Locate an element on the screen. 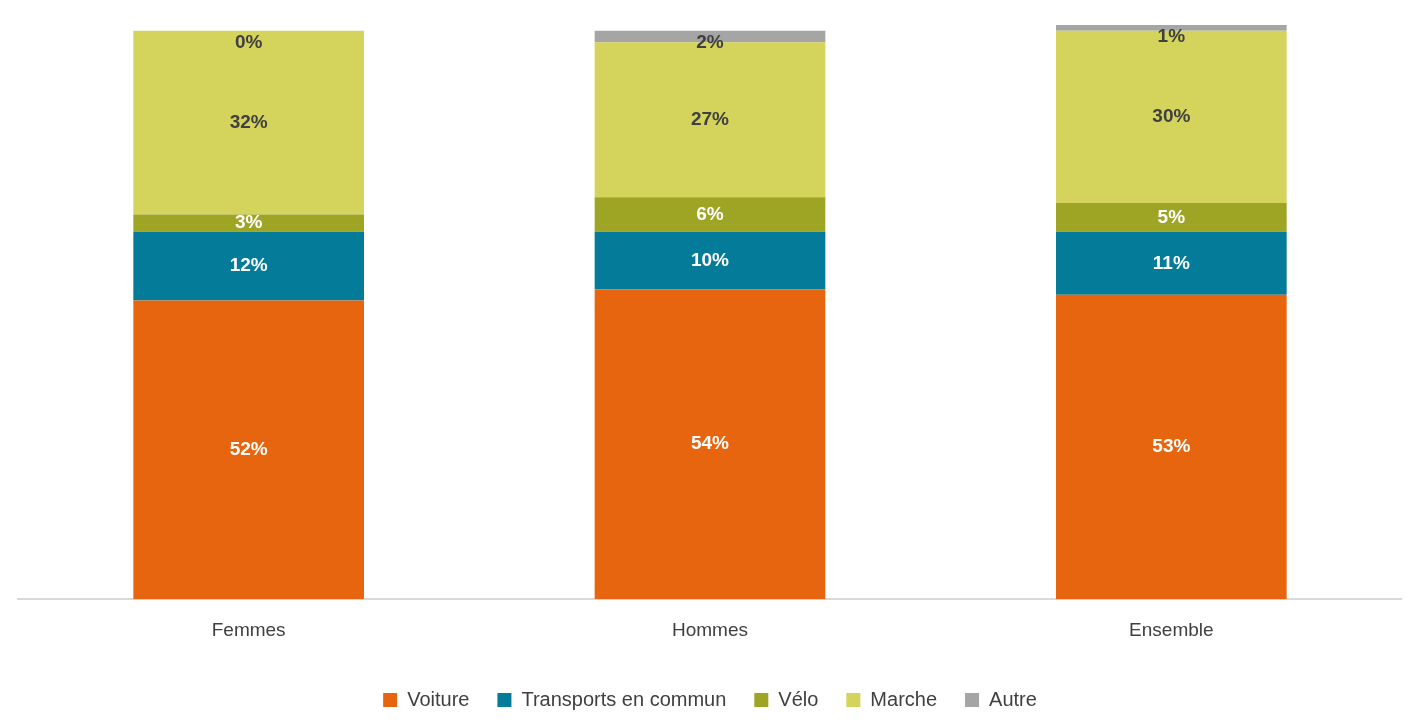  data-label: 10% is located at coordinates (710, 259).